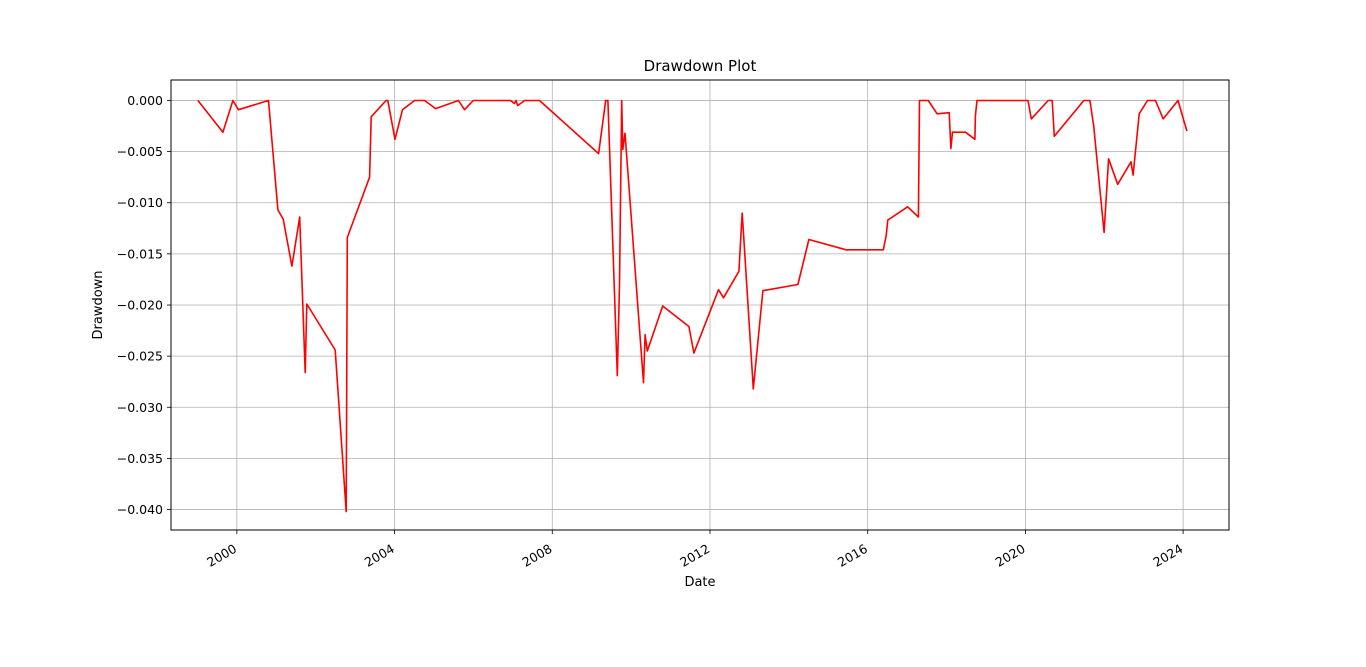  What do you see at coordinates (140, 509) in the screenshot?
I see `y-tick-label: −0.040` at bounding box center [140, 509].